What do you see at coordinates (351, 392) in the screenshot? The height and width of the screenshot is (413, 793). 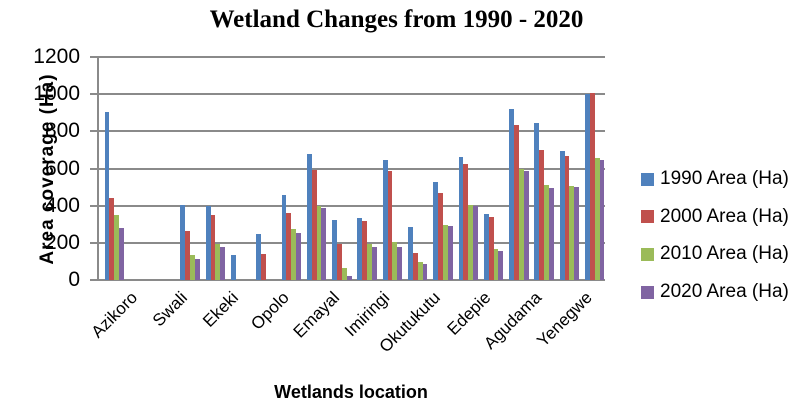 I see `x-axis-title: Wetlands location` at bounding box center [351, 392].